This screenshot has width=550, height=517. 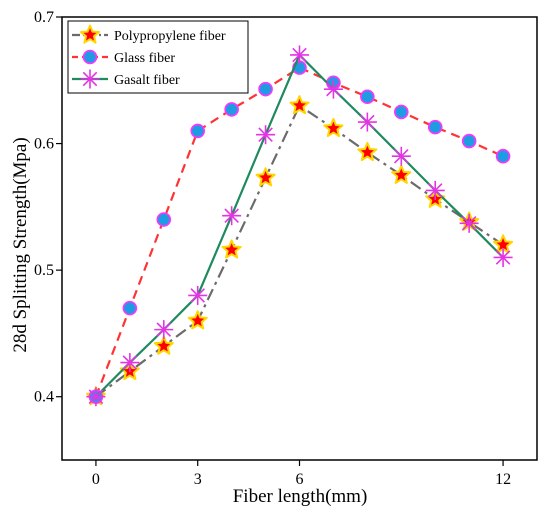 I want to click on legend-item: Glass fiber, so click(x=123, y=57).